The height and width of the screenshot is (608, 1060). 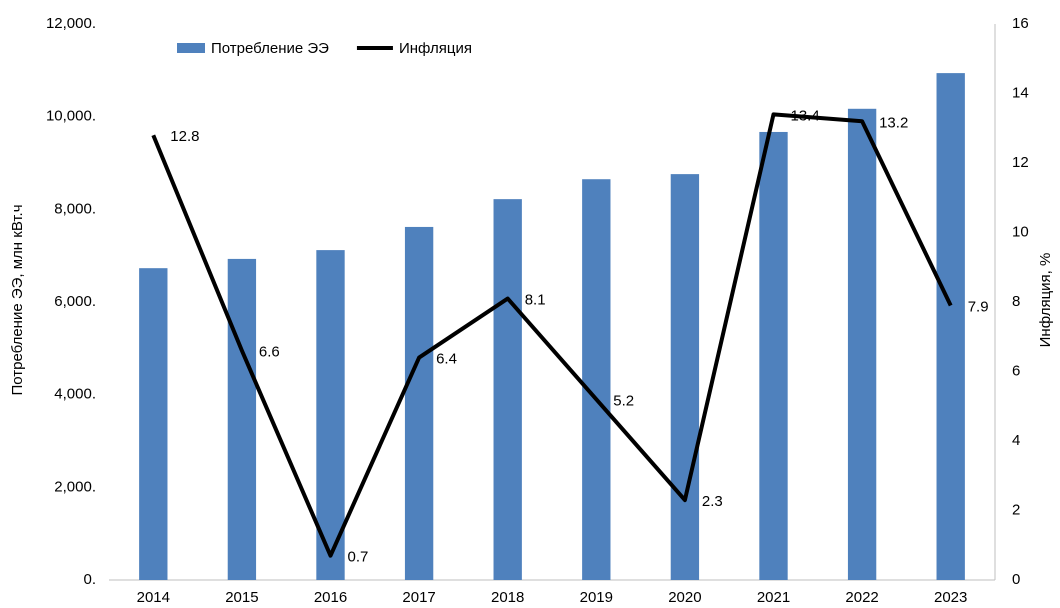 I want to click on y2-tick-label: 14, so click(x=1020, y=92).